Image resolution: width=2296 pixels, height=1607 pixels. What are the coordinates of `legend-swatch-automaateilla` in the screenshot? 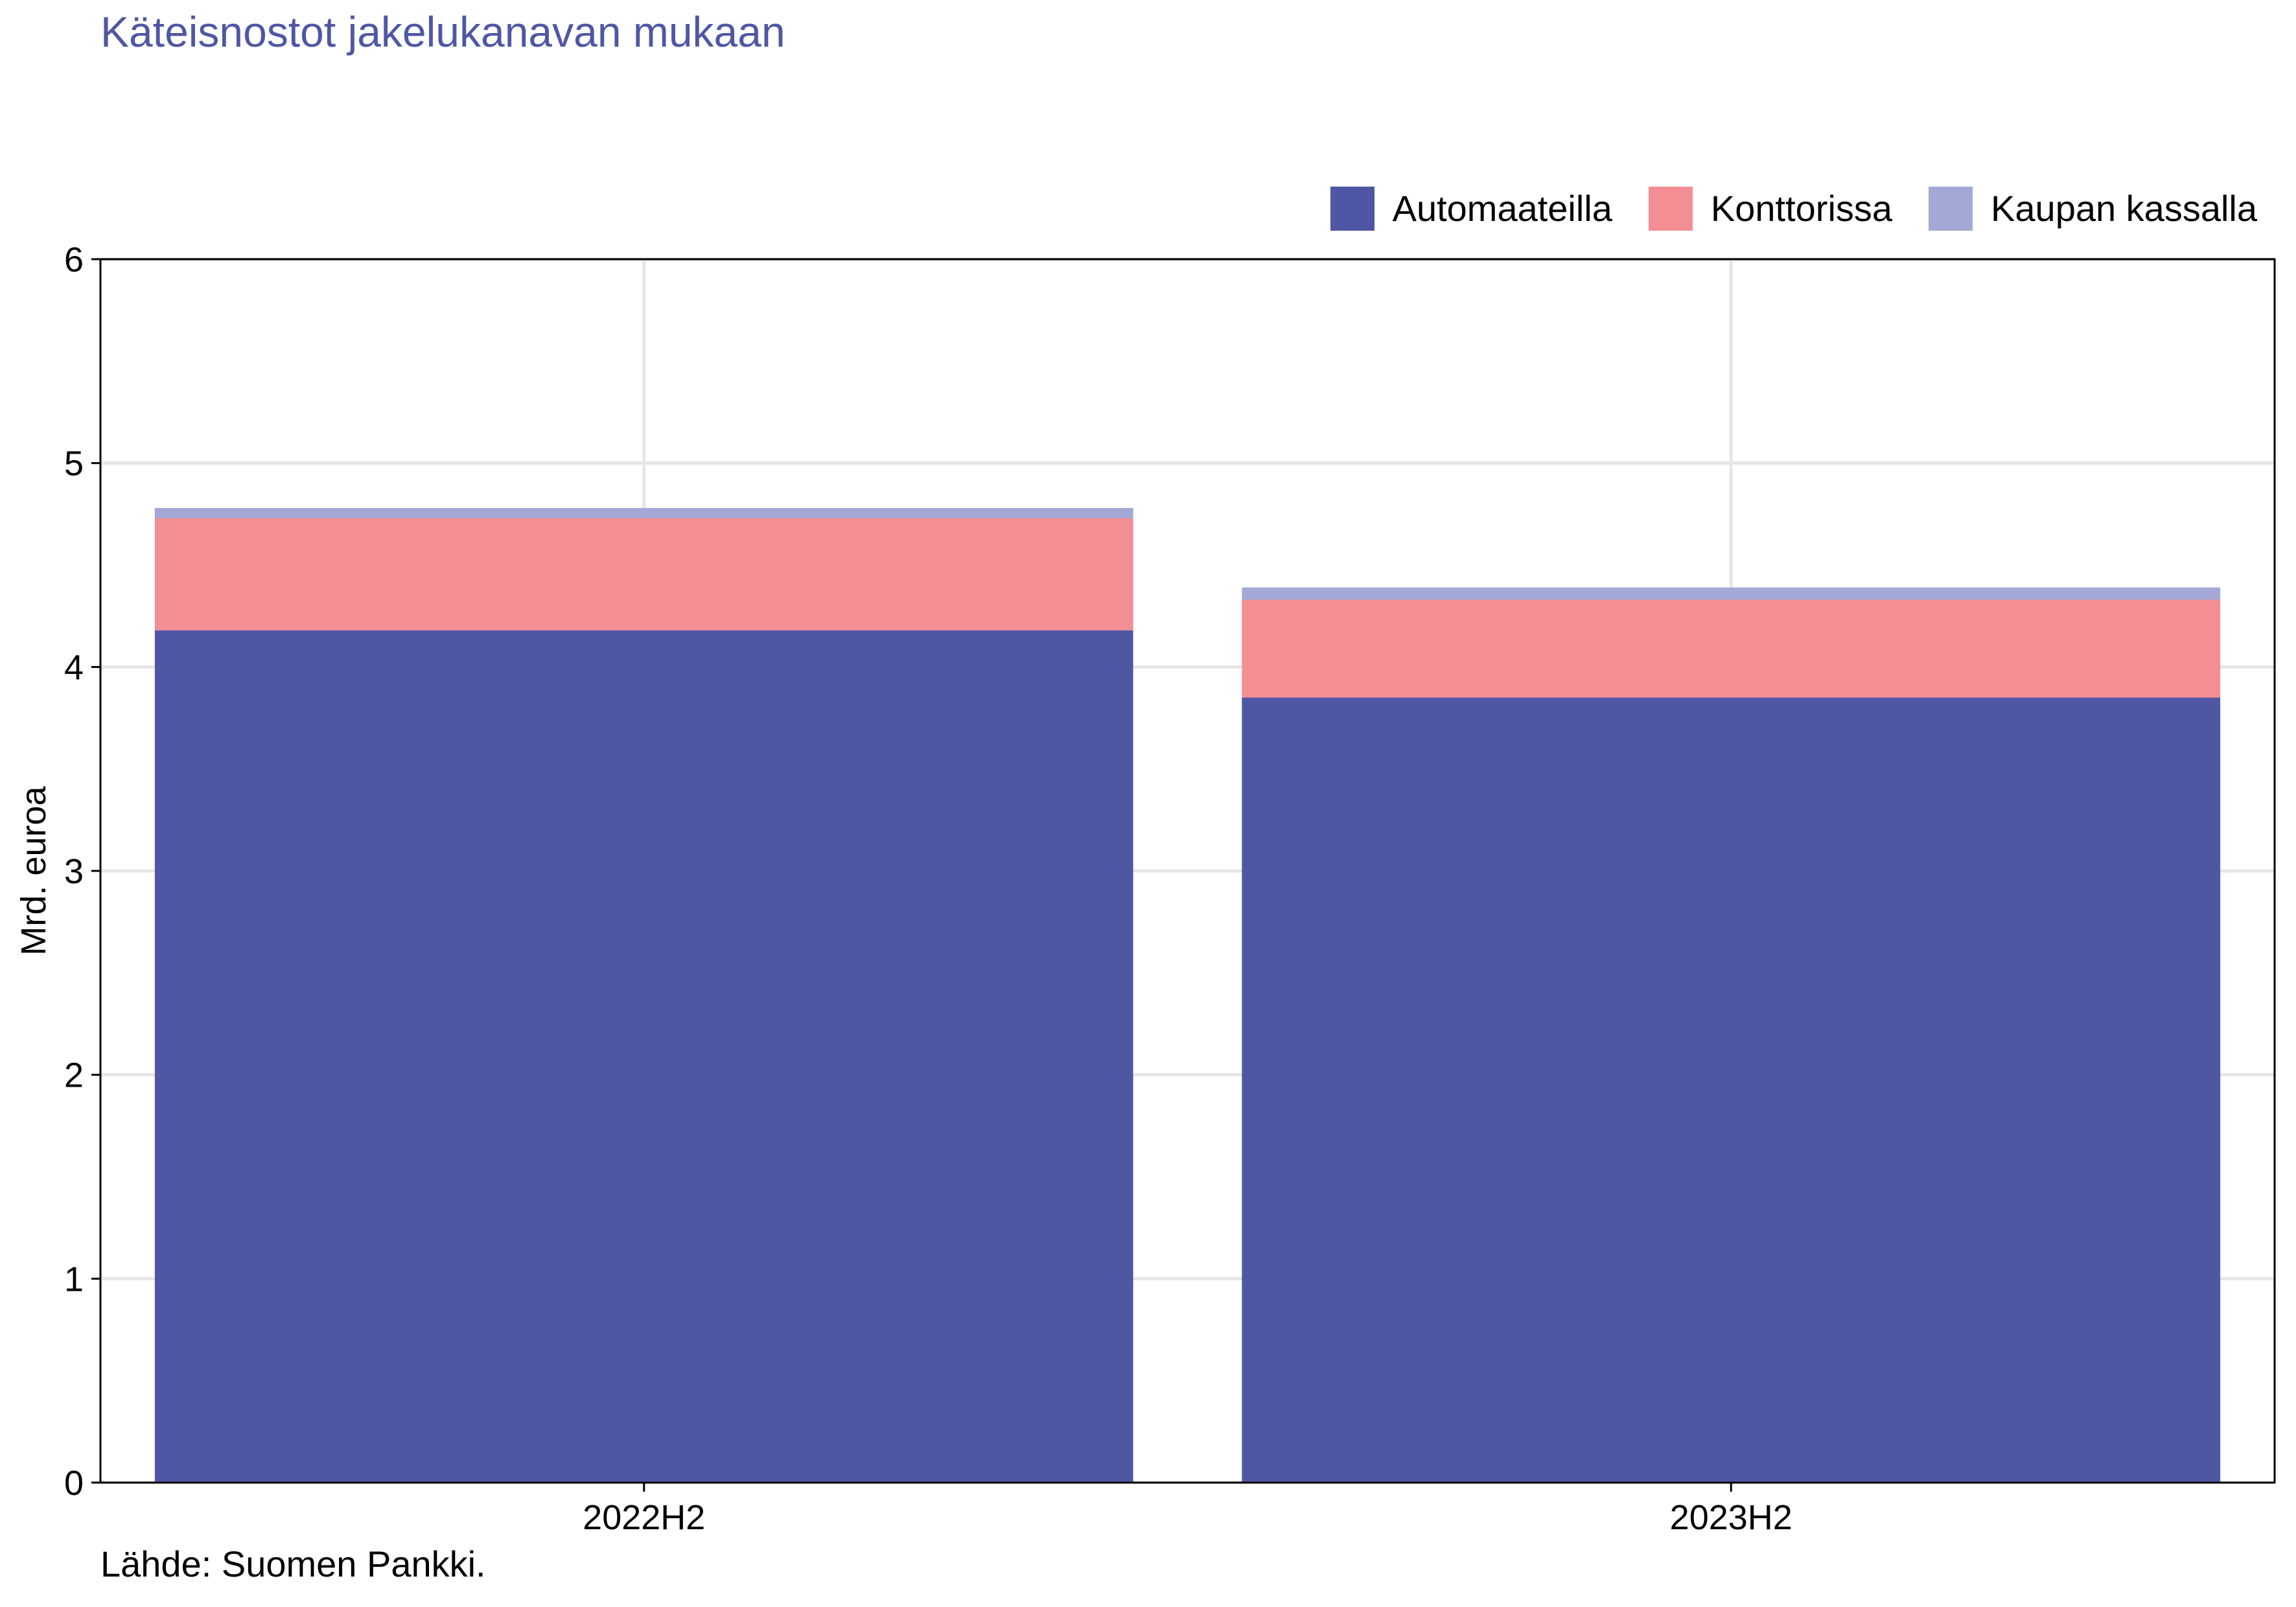 It's located at (1352, 209).